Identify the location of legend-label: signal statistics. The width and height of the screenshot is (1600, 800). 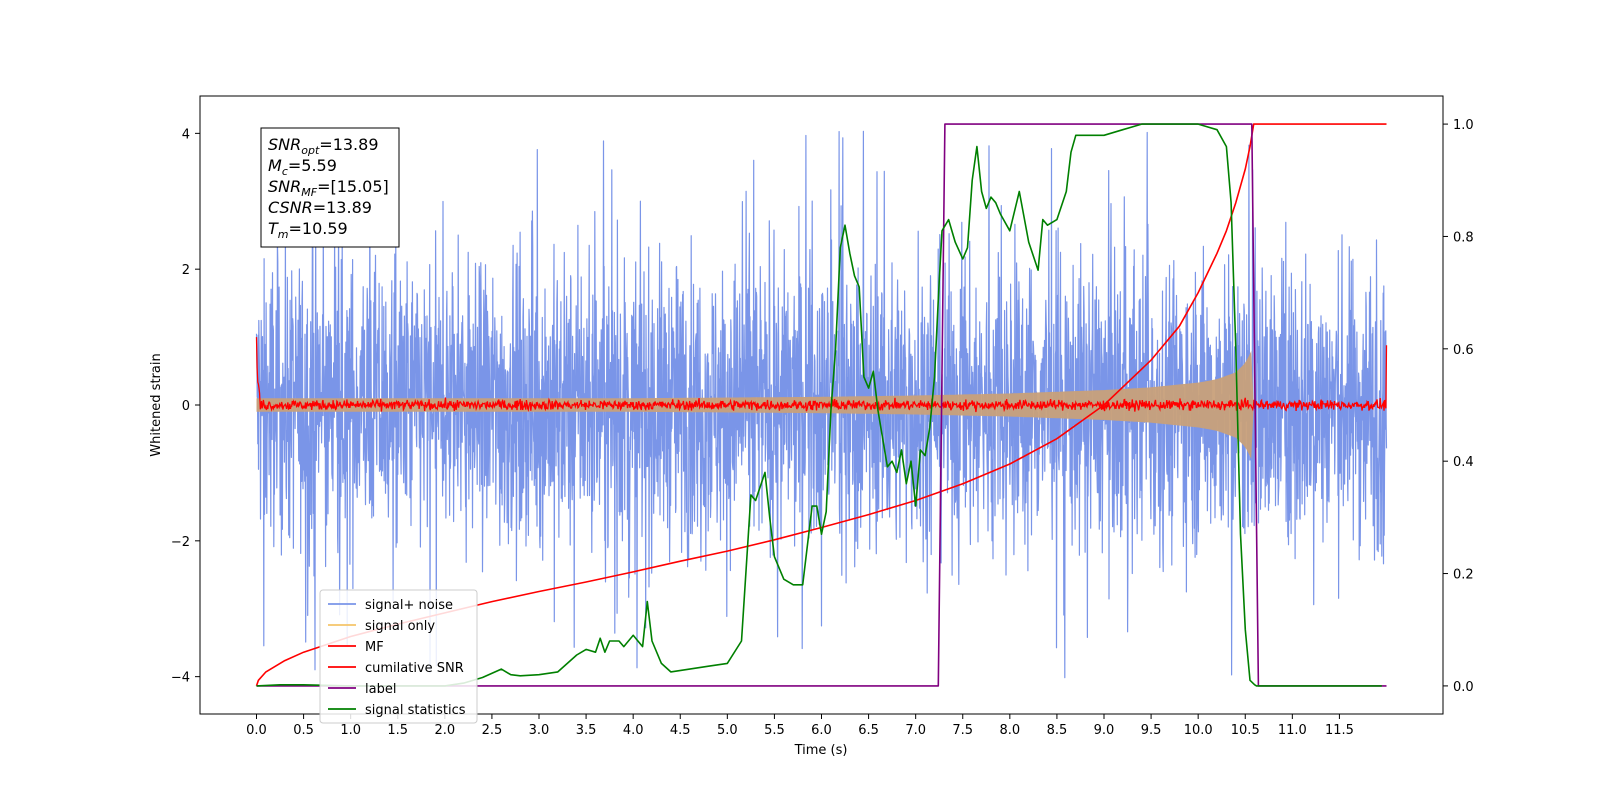
(415, 710).